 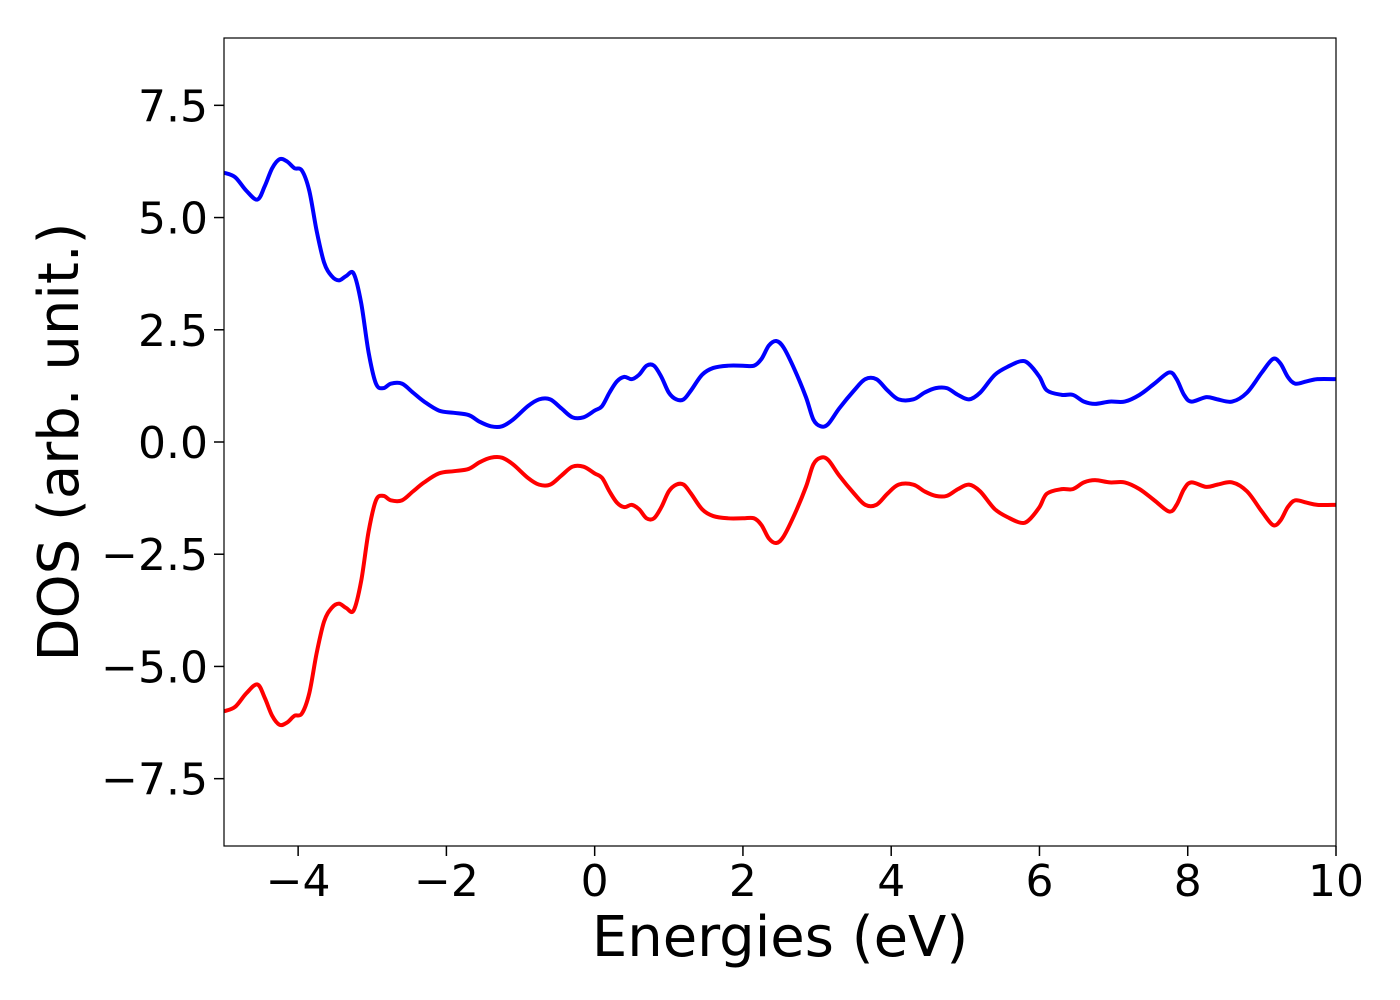 I want to click on y-axis-label: DOS (arb. unit.), so click(x=59, y=441).